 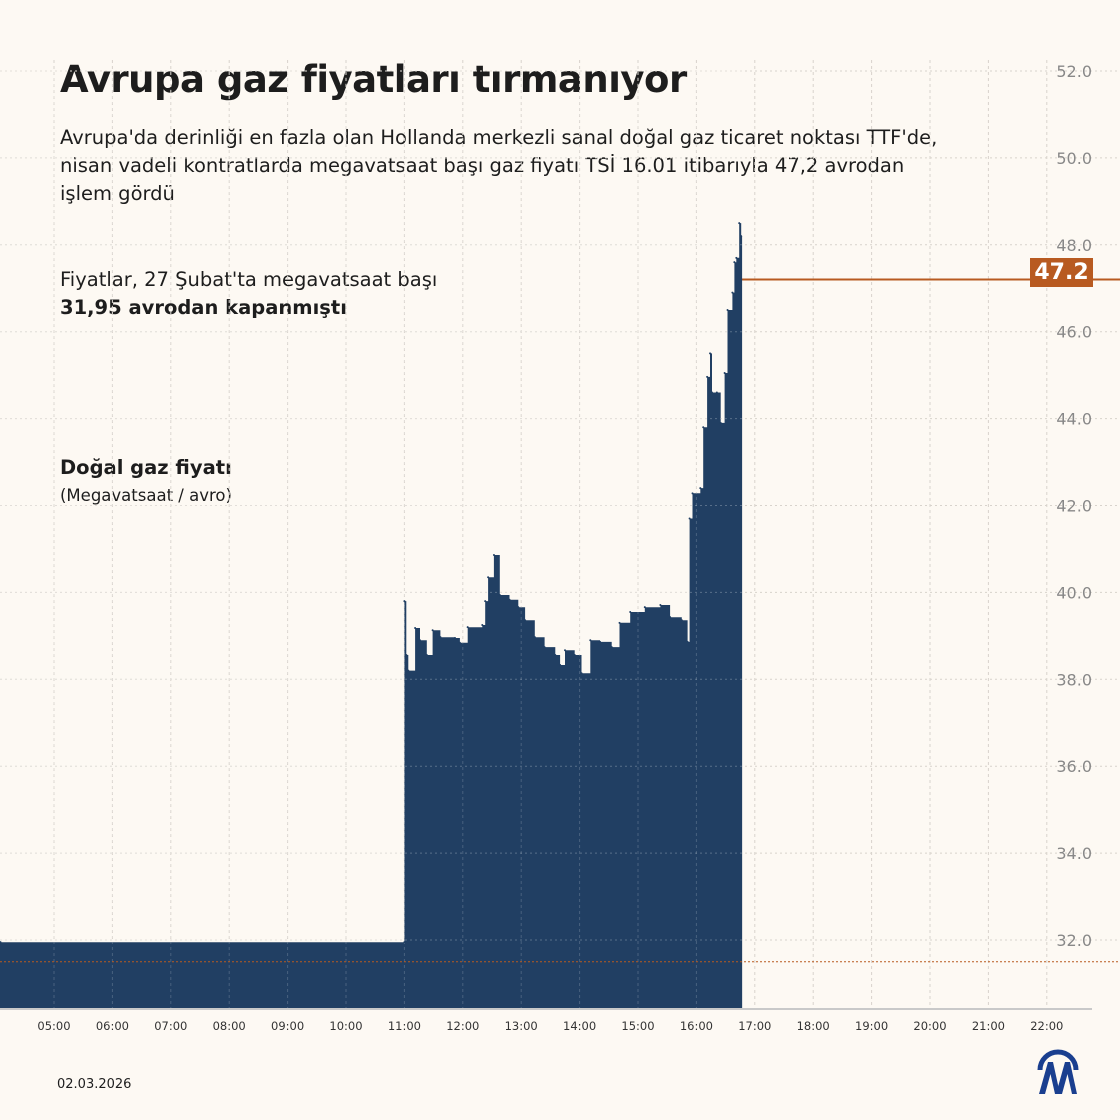 What do you see at coordinates (1074, 766) in the screenshot?
I see `y-tick-label: 36.0` at bounding box center [1074, 766].